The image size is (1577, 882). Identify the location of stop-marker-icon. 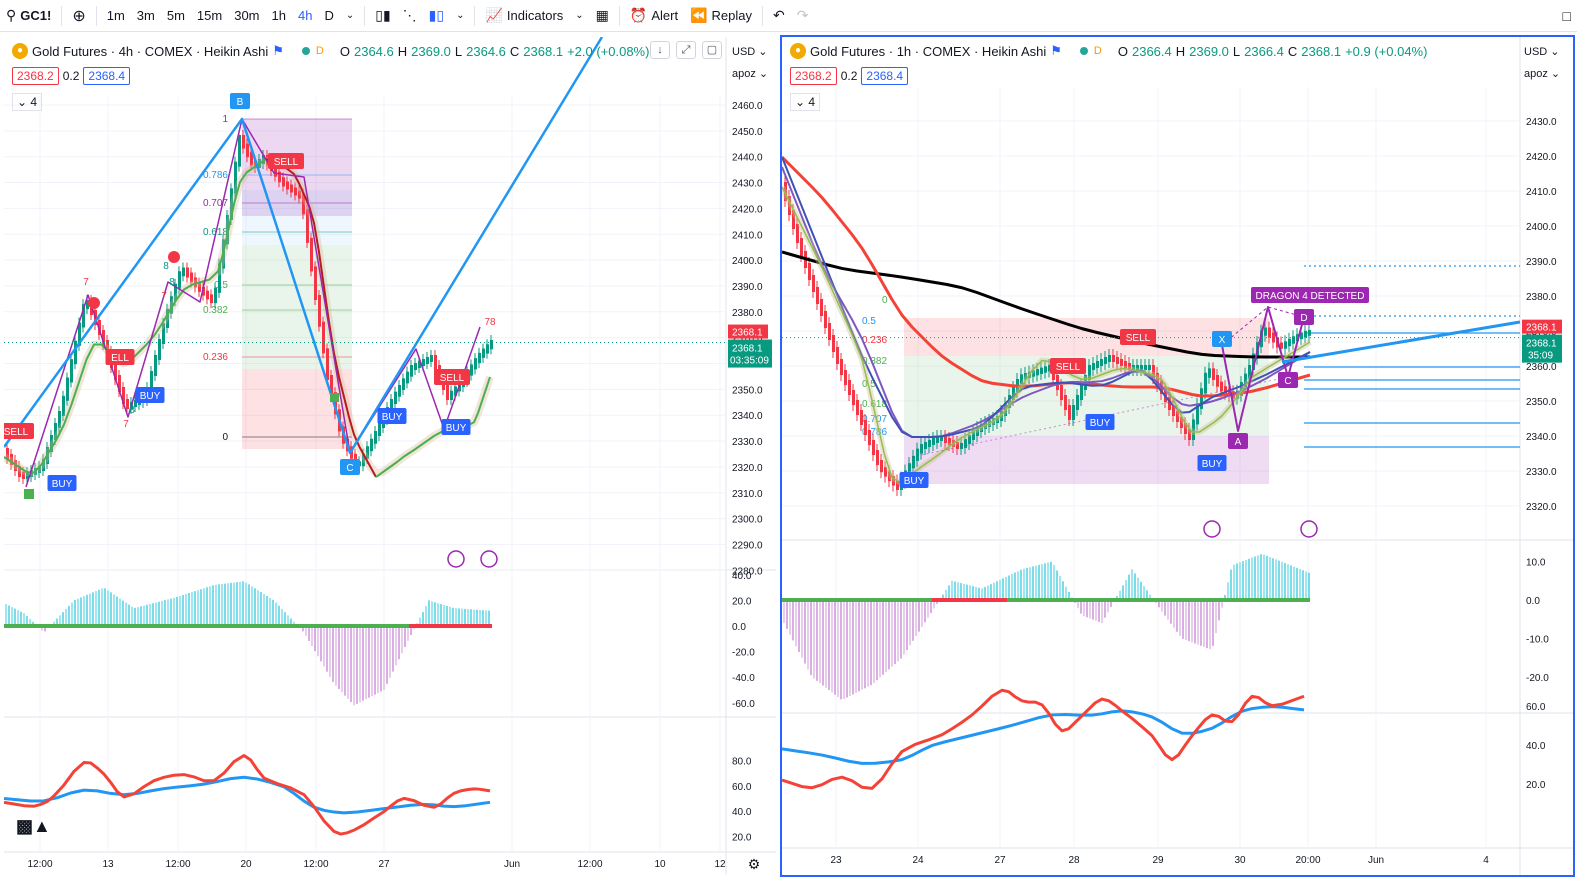
(174, 257).